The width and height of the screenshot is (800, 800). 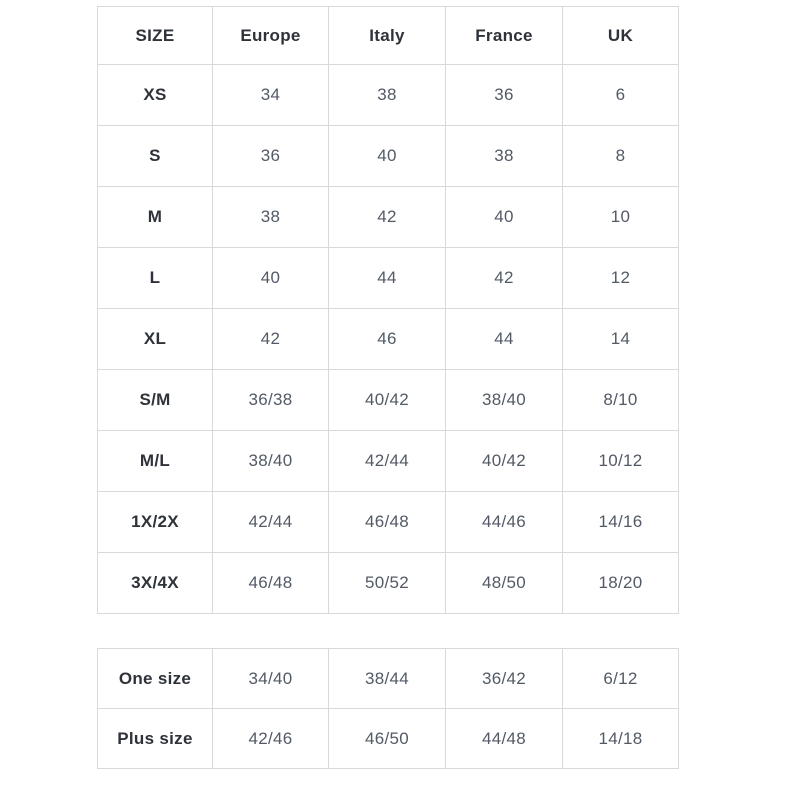 I want to click on cell-uk: 8, so click(x=620, y=156).